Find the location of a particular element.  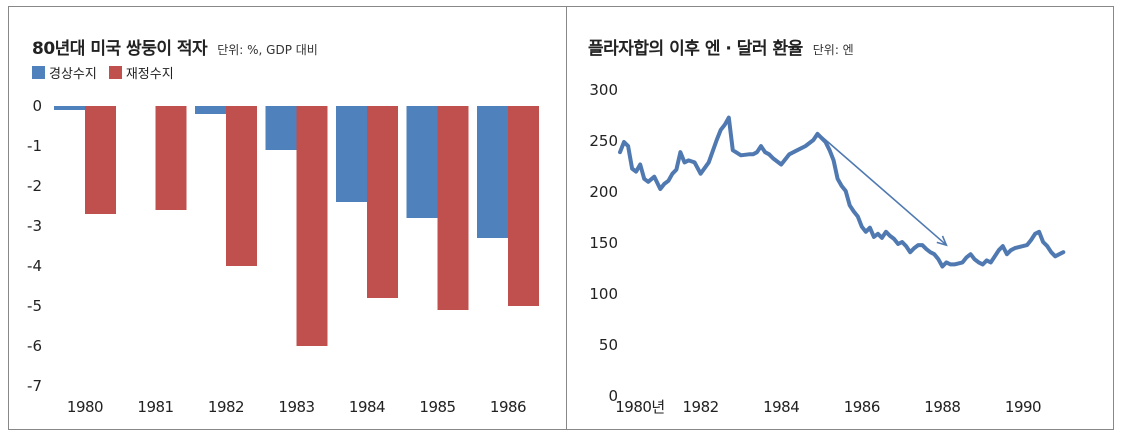

line-y-tick-label: 150 is located at coordinates (603, 243).